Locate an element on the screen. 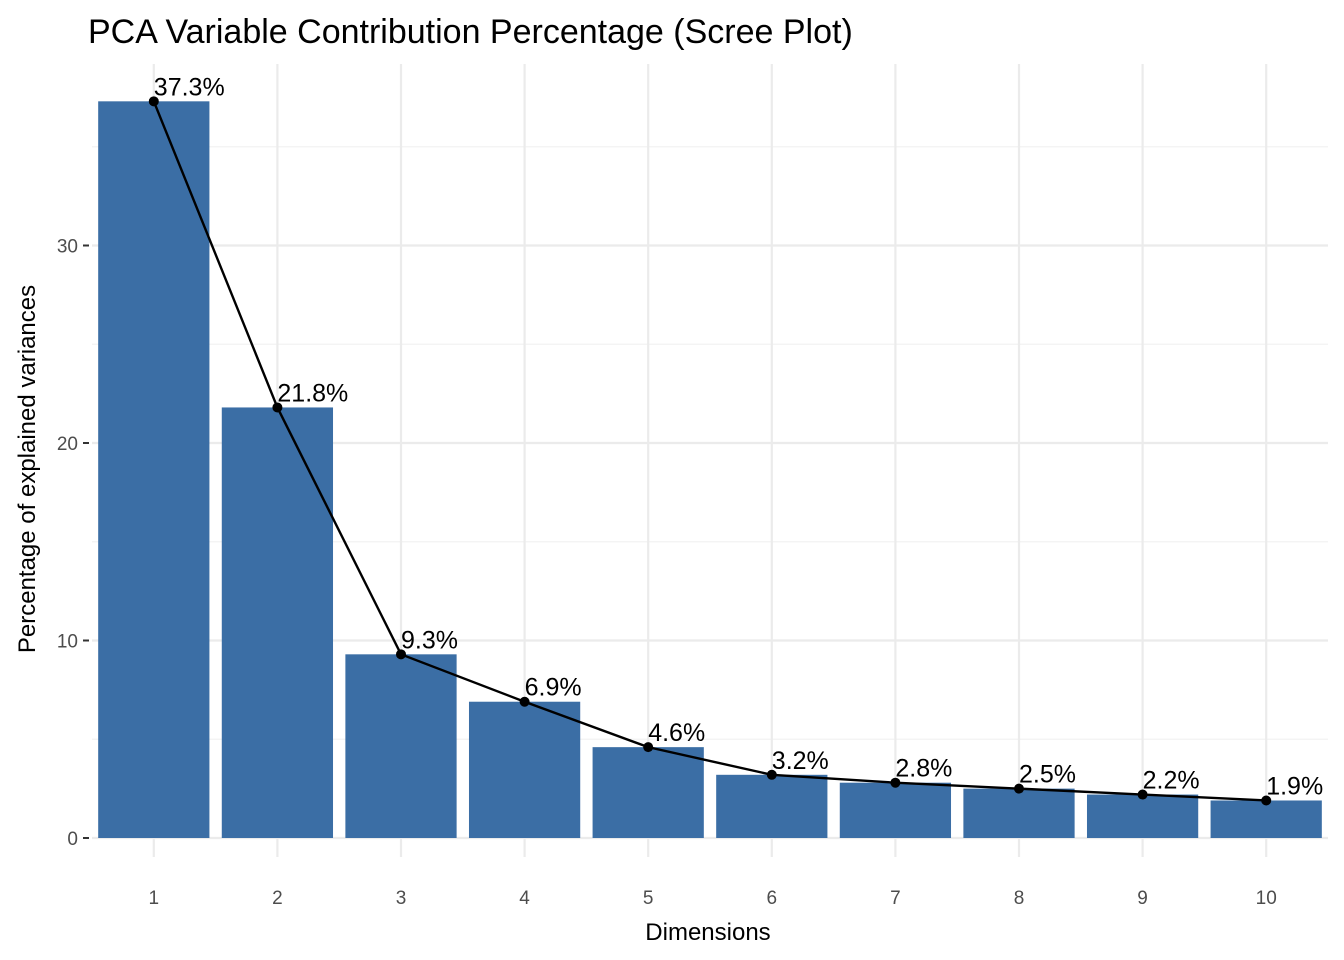 This screenshot has width=1344, height=960. x-tick-label: 3 is located at coordinates (401, 898).